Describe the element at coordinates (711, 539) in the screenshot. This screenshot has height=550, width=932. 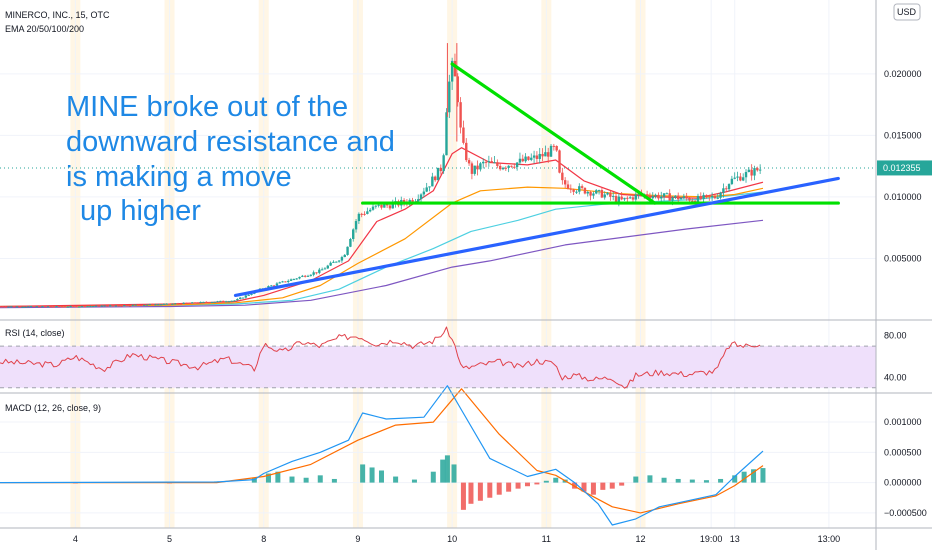
I see `time-tick-label: 19:00` at that location.